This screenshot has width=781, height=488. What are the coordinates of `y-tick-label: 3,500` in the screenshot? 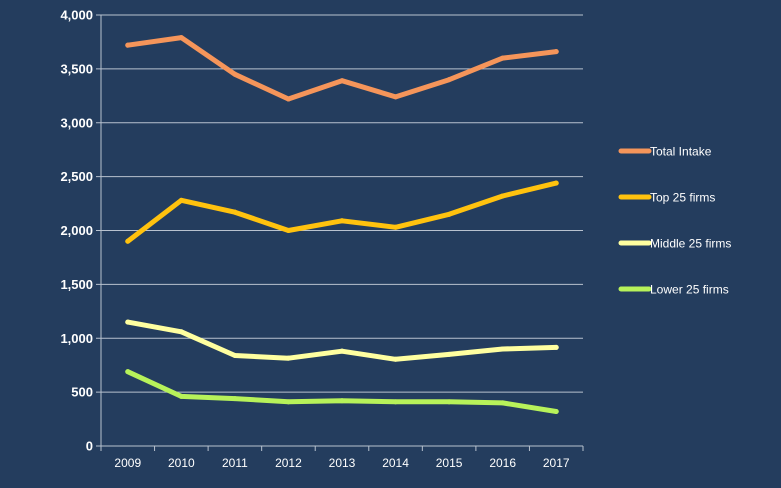 It's located at (76, 68).